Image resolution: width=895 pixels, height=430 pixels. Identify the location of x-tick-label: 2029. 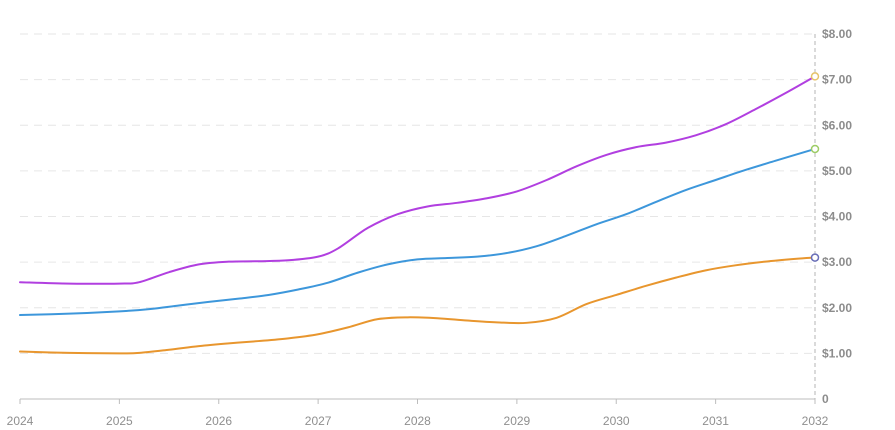
(517, 421).